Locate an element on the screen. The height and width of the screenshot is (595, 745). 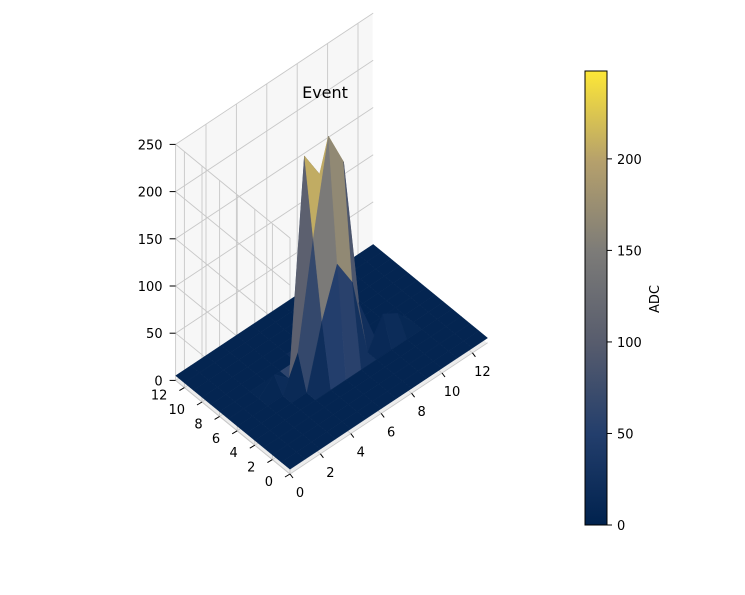
colorbar-tick-label: 0 is located at coordinates (621, 526).